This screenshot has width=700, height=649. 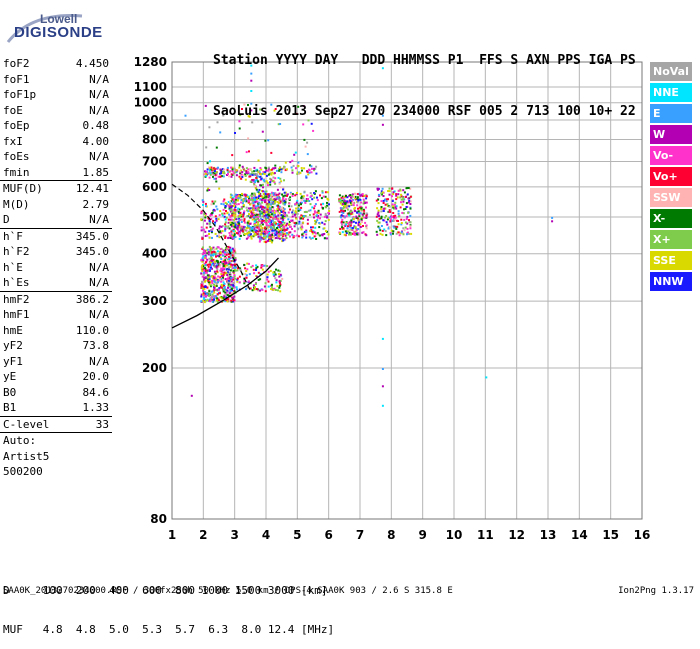 I want to click on param-row: foF2 4.450, so click(x=56, y=64).